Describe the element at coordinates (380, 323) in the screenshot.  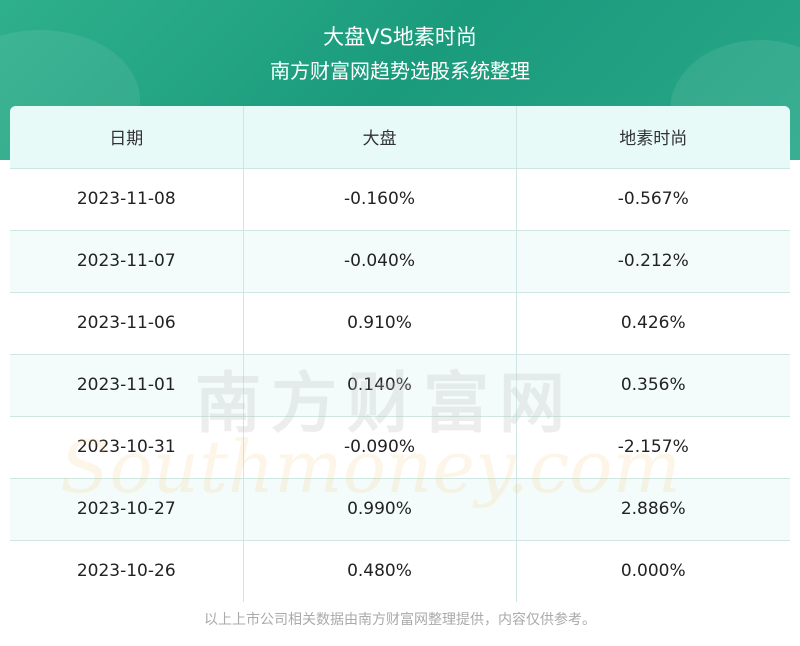
I see `cell-market: 0.910%` at that location.